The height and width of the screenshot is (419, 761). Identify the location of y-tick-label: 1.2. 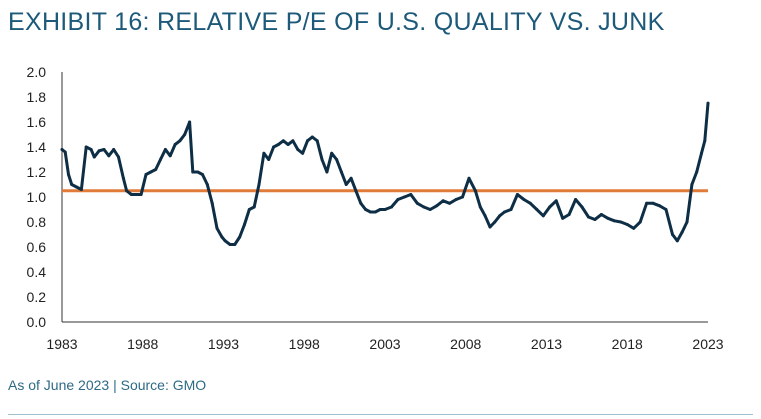
(37, 172).